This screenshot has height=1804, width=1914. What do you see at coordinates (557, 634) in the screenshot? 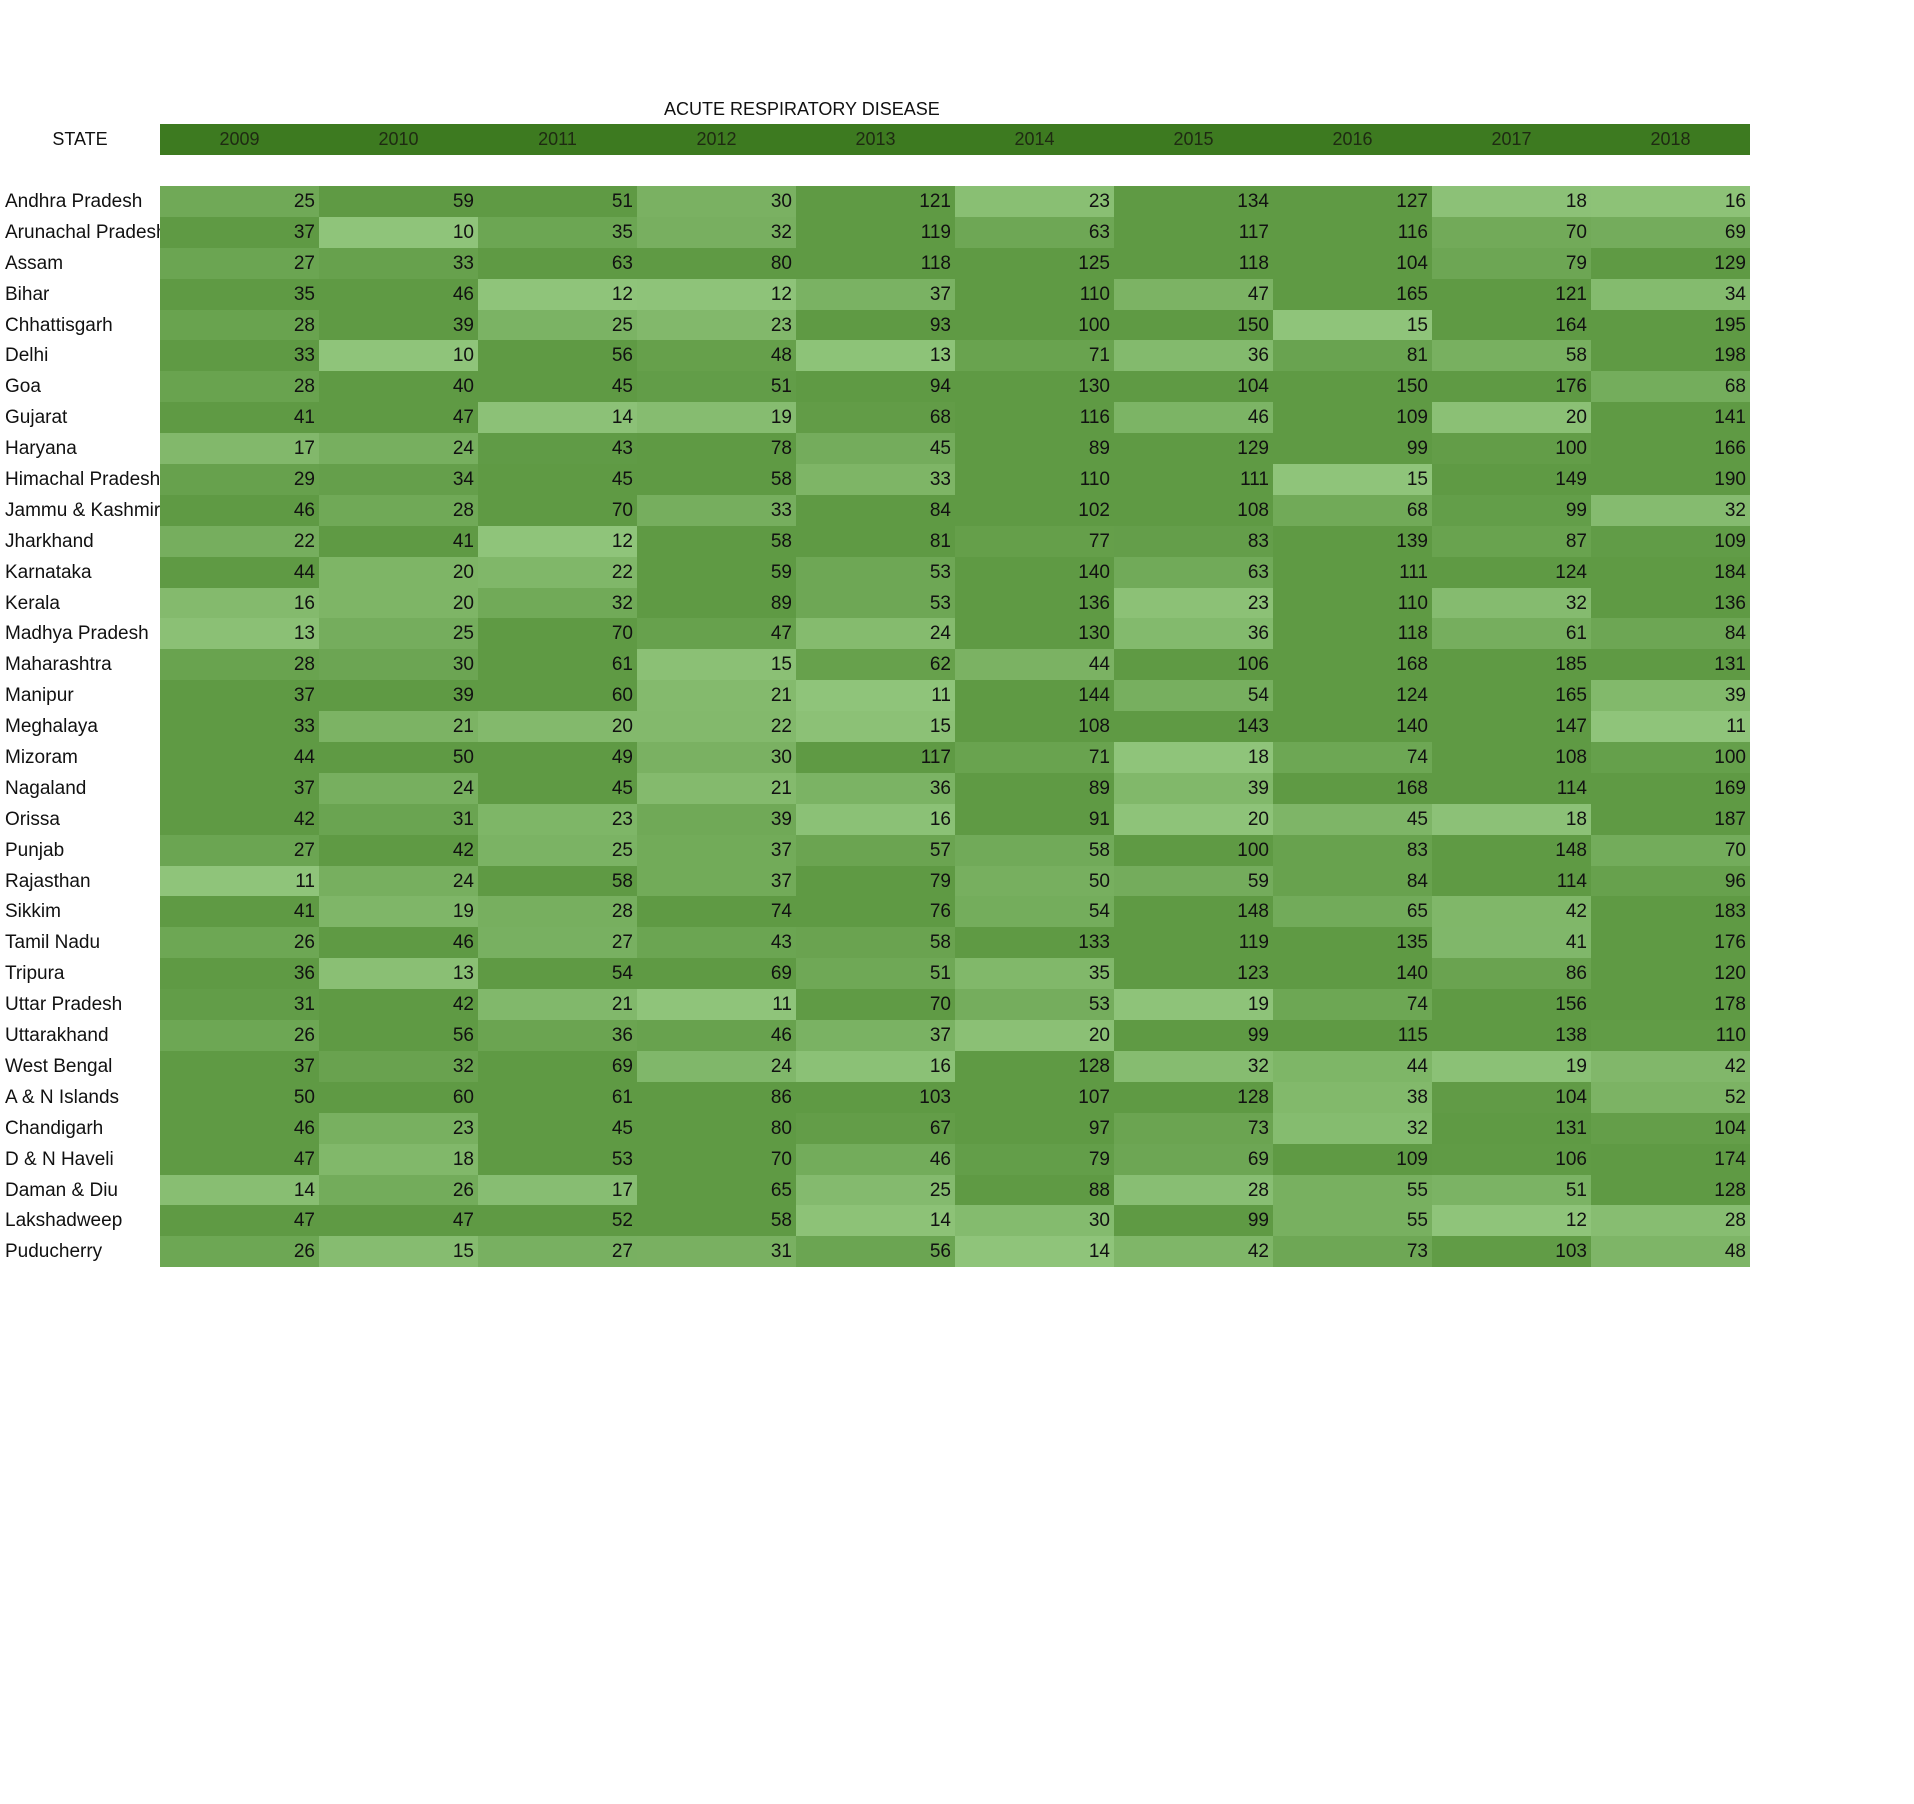
I see `heatmap-cell: 70` at bounding box center [557, 634].